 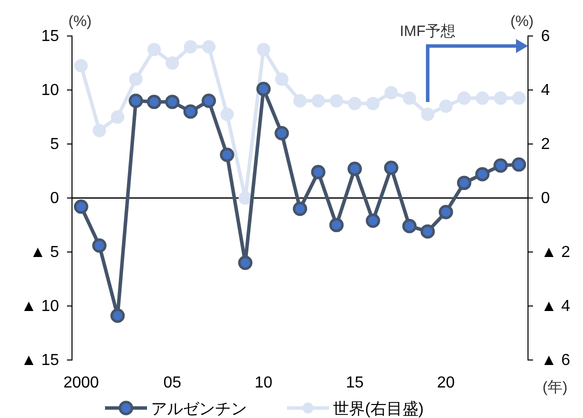 I want to click on y-tick-label: 5, so click(x=55, y=145).